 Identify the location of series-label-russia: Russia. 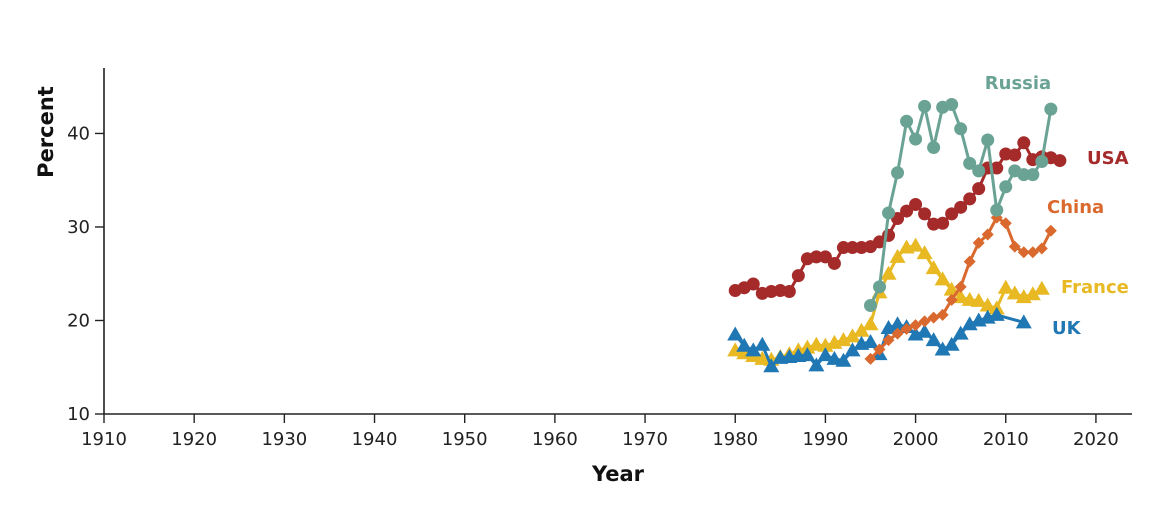
(1018, 83).